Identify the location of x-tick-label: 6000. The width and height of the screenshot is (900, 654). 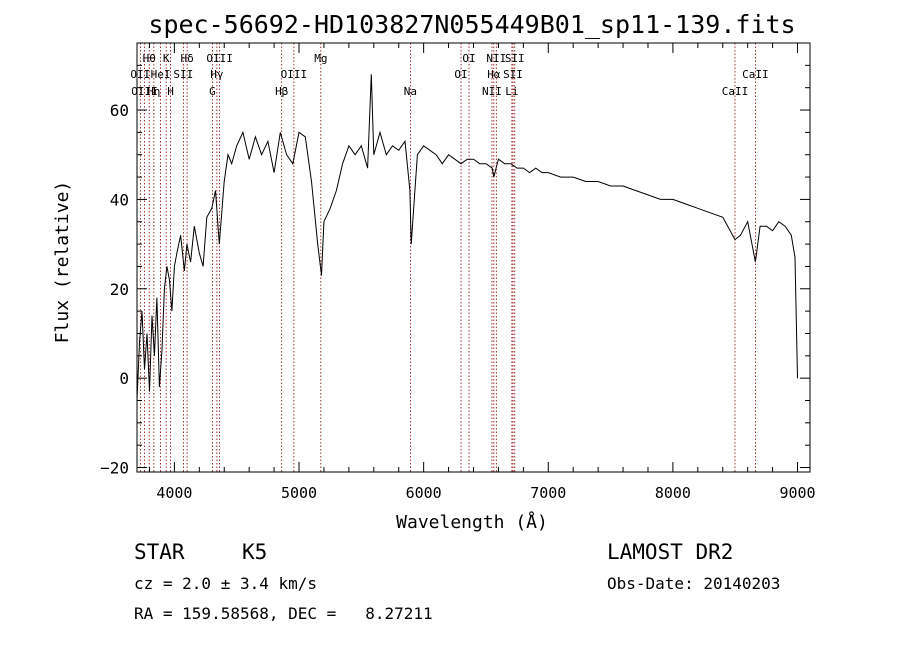
(424, 493).